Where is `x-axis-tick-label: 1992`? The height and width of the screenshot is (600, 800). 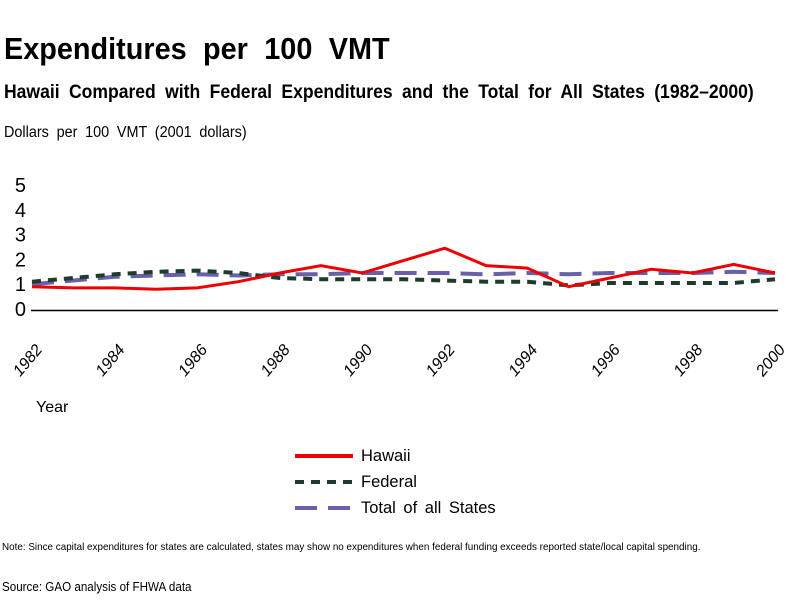 x-axis-tick-label: 1992 is located at coordinates (441, 361).